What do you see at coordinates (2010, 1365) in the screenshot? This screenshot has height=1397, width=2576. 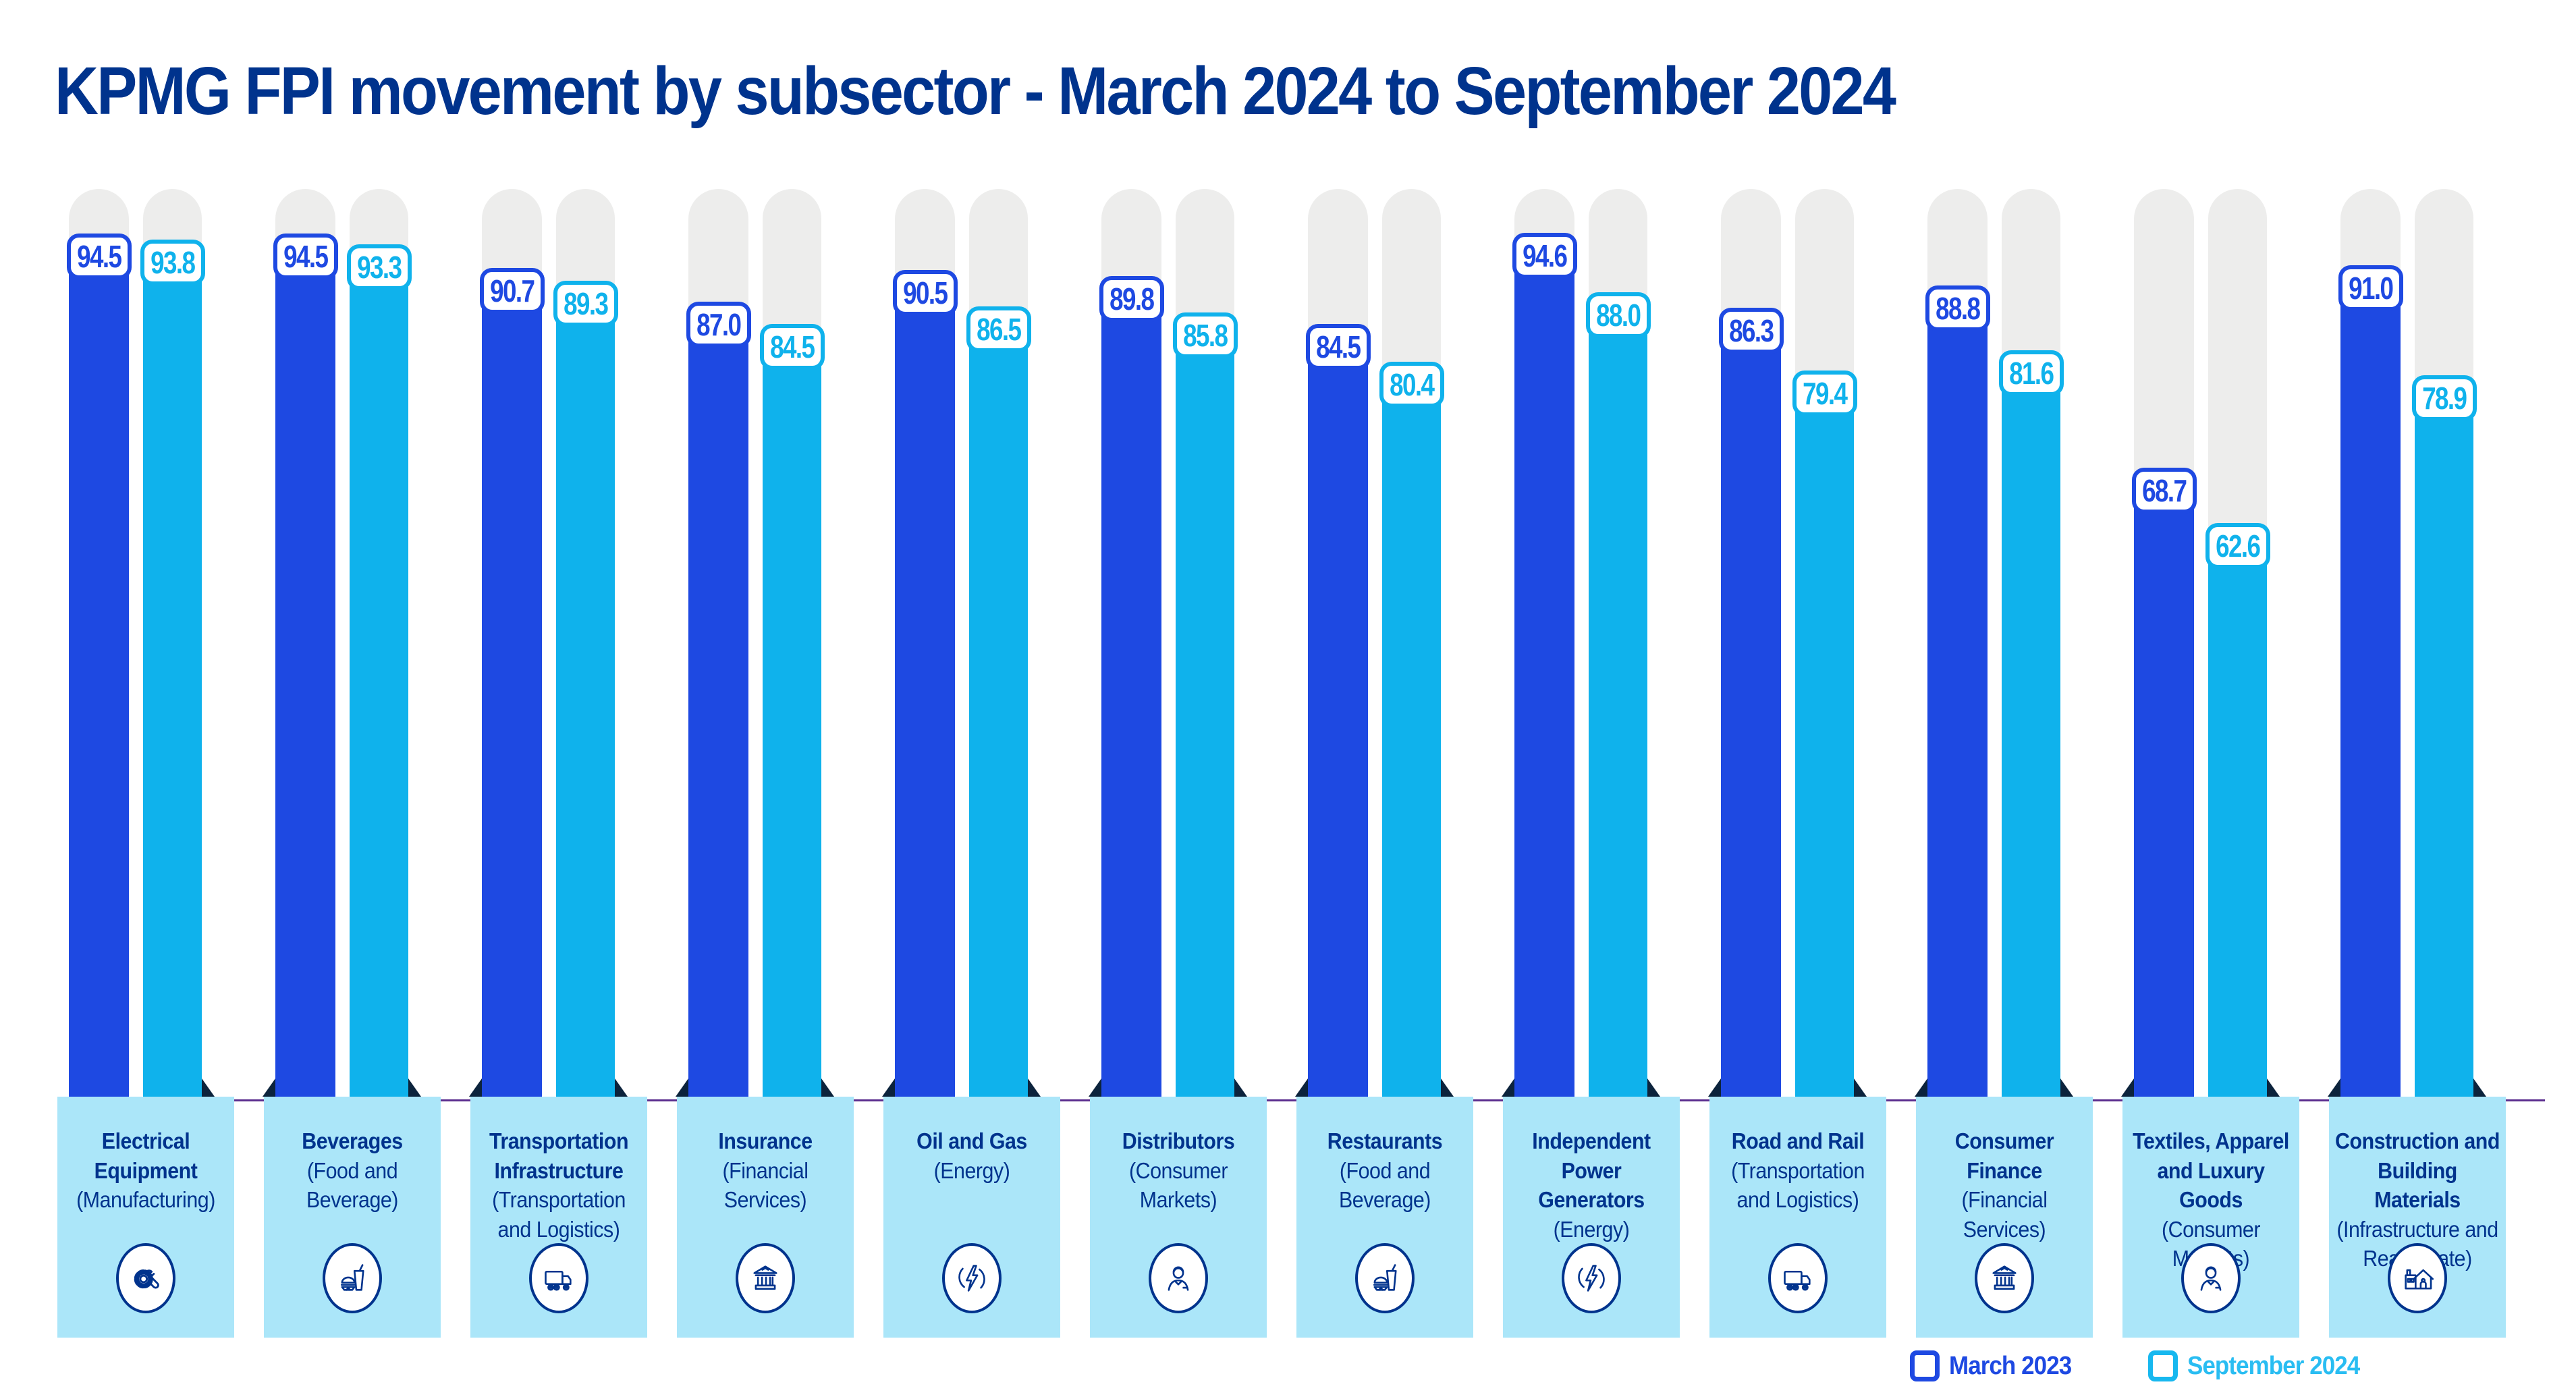 I see `legend-label-march: March 2023` at bounding box center [2010, 1365].